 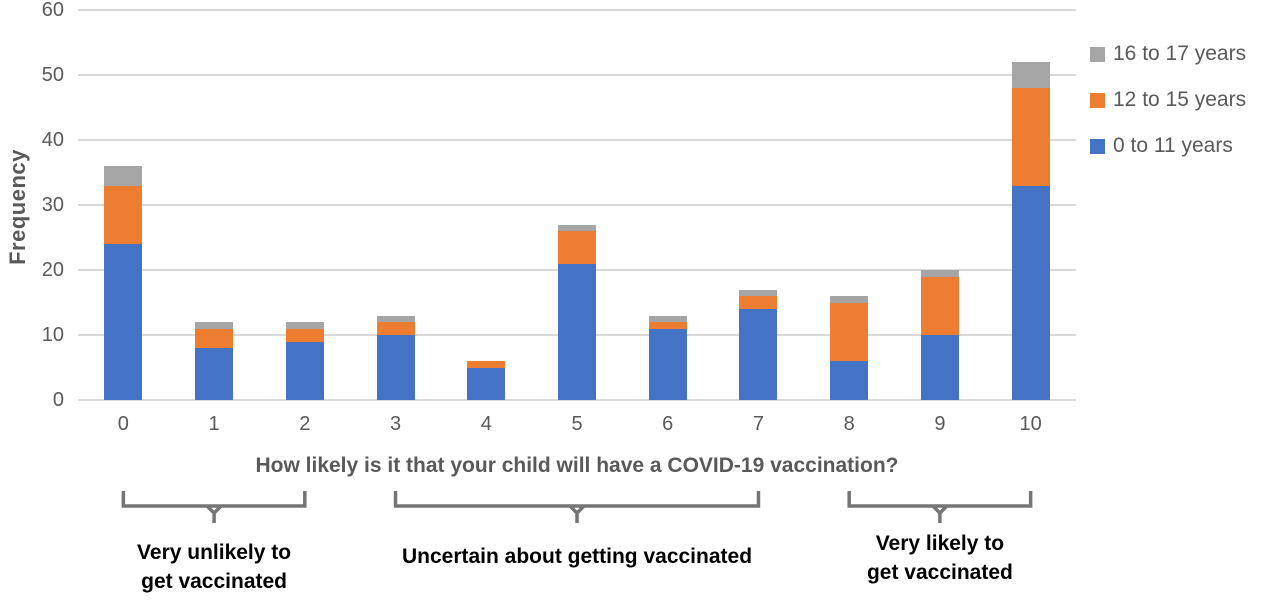 What do you see at coordinates (52, 75) in the screenshot?
I see `y-tick-label-50: 50` at bounding box center [52, 75].